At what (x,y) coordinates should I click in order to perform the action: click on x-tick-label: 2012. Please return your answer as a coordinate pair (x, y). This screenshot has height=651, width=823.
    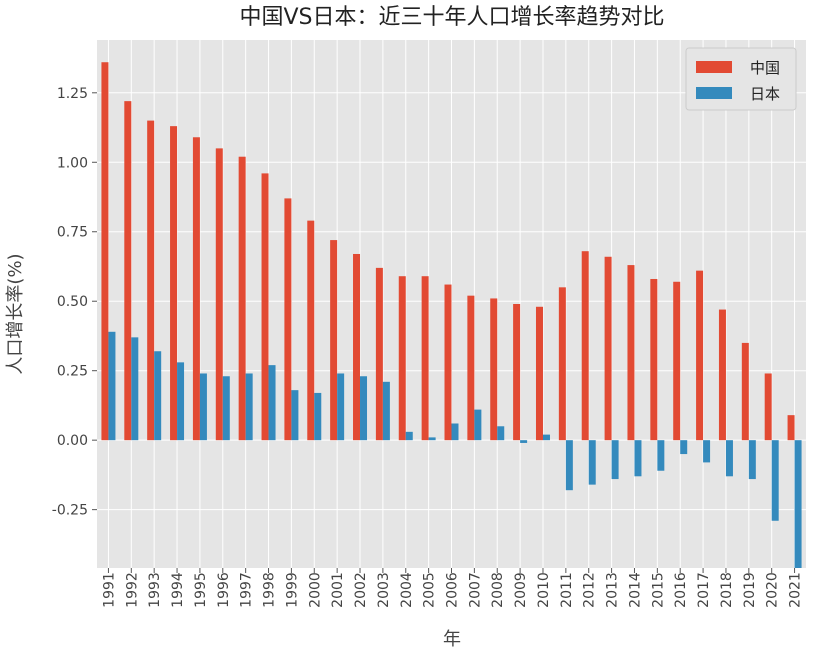
    Looking at the image, I should click on (590, 590).